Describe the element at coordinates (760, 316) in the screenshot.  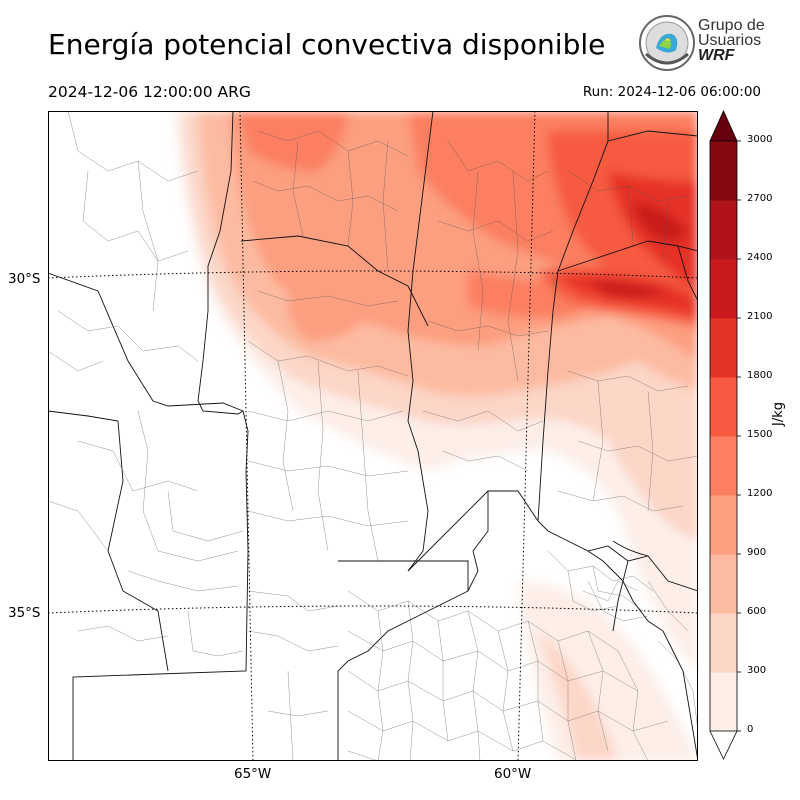
I see `colorbar-tick-label: 2100` at that location.